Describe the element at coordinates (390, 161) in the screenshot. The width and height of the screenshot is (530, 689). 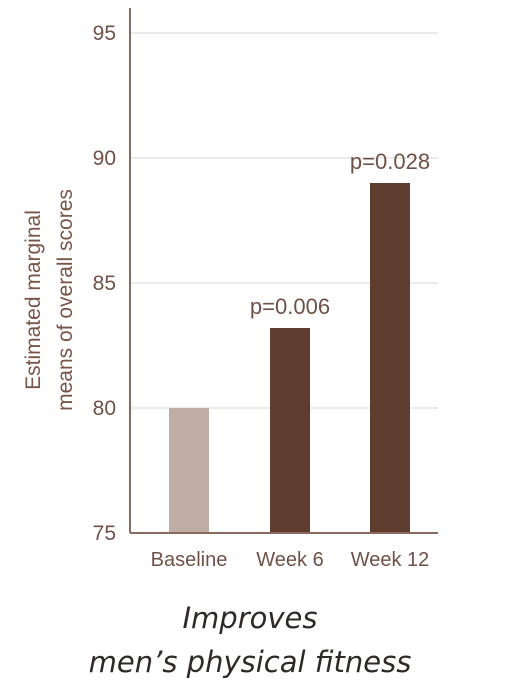
I see `p-value-annotation: p=0.028` at that location.